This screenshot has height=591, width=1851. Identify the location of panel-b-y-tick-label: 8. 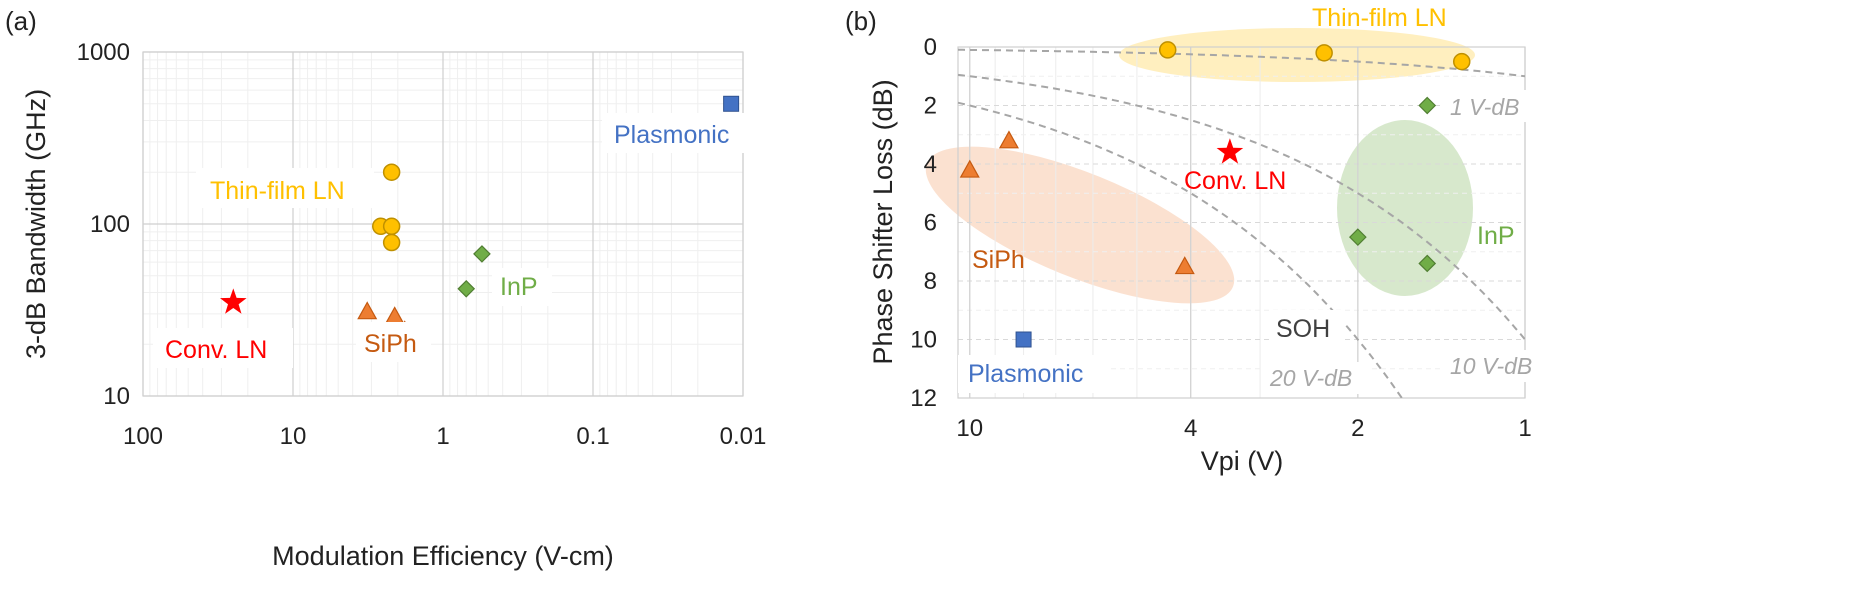
(930, 281).